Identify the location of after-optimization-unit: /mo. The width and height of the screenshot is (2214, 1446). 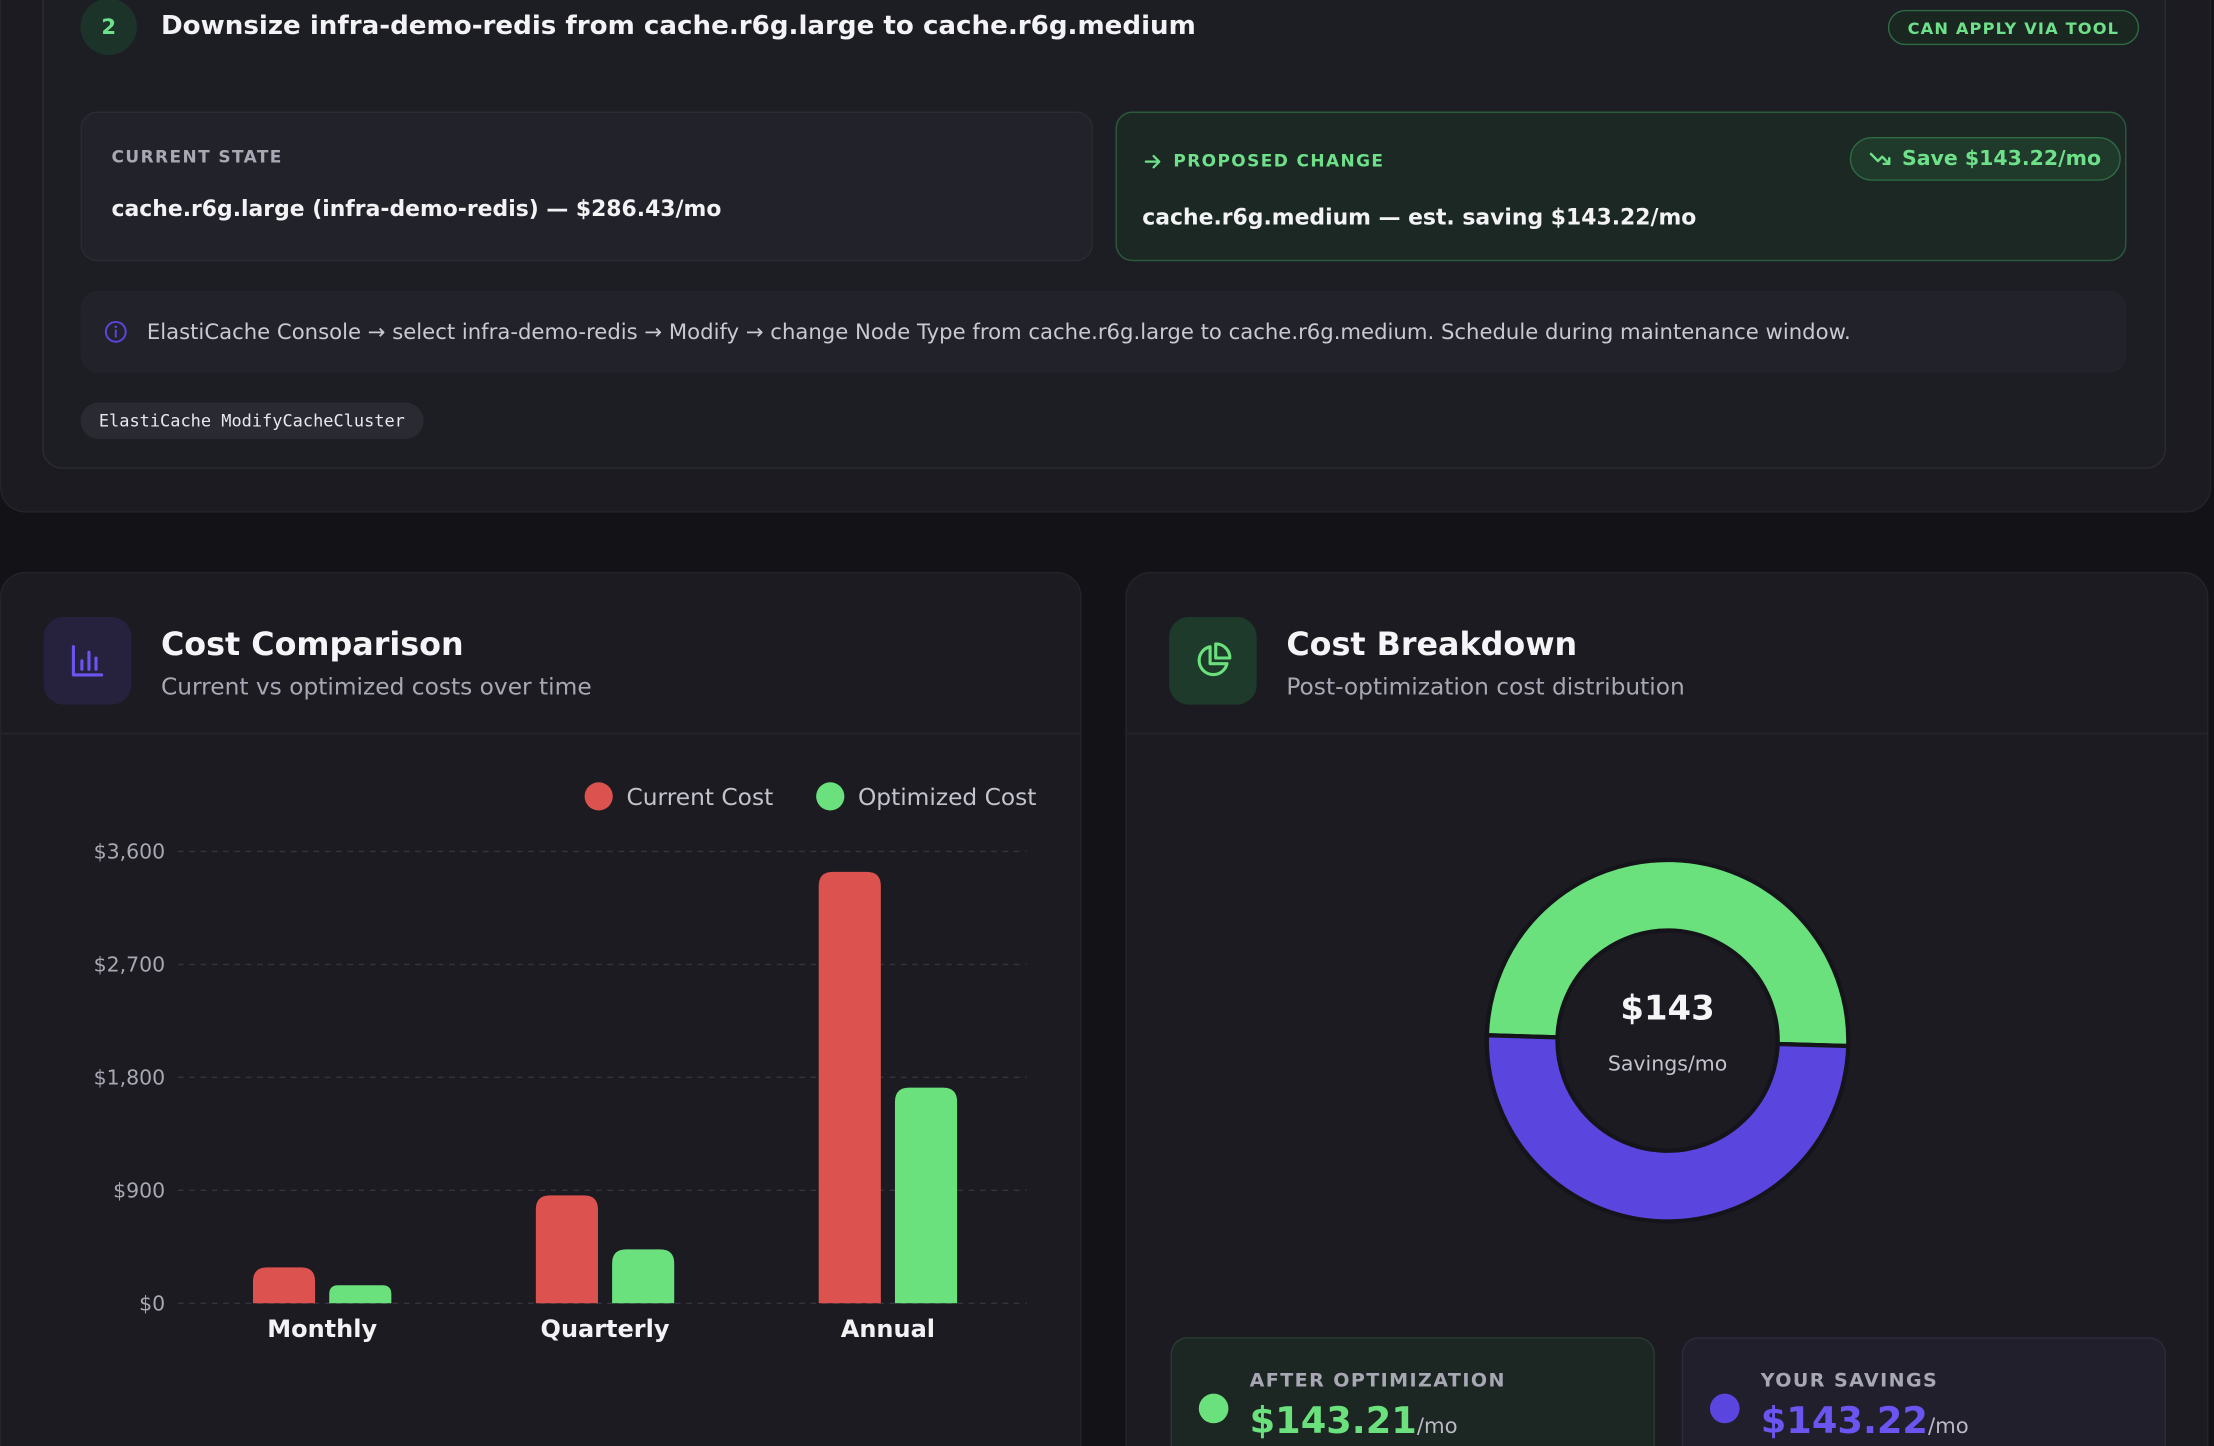
(1437, 1426).